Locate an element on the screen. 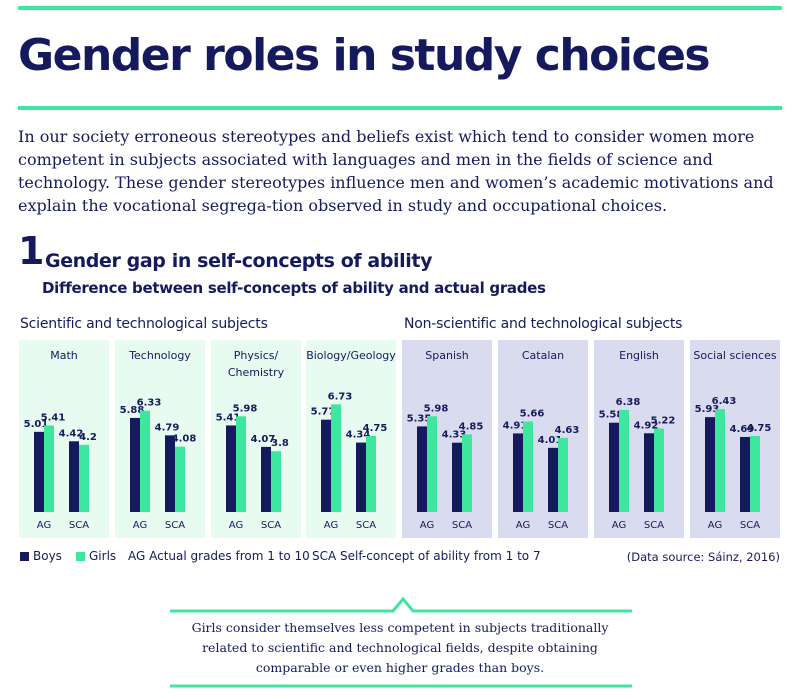  legend-ag-text: AG Actual grades from 1 to 10 is located at coordinates (219, 556).